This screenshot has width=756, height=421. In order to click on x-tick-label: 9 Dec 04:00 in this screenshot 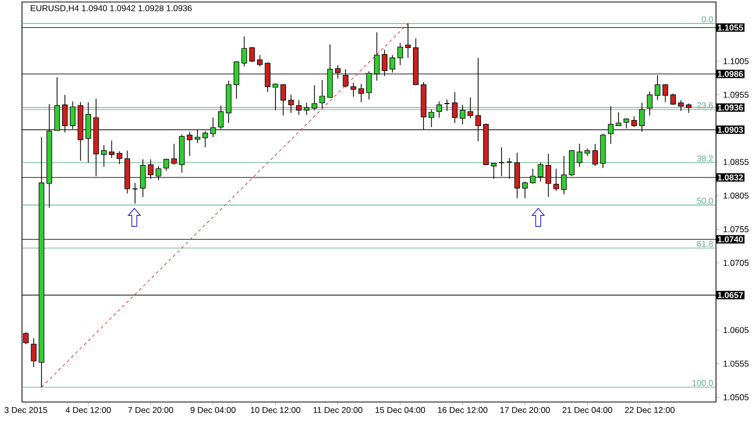, I will do `click(213, 410)`.